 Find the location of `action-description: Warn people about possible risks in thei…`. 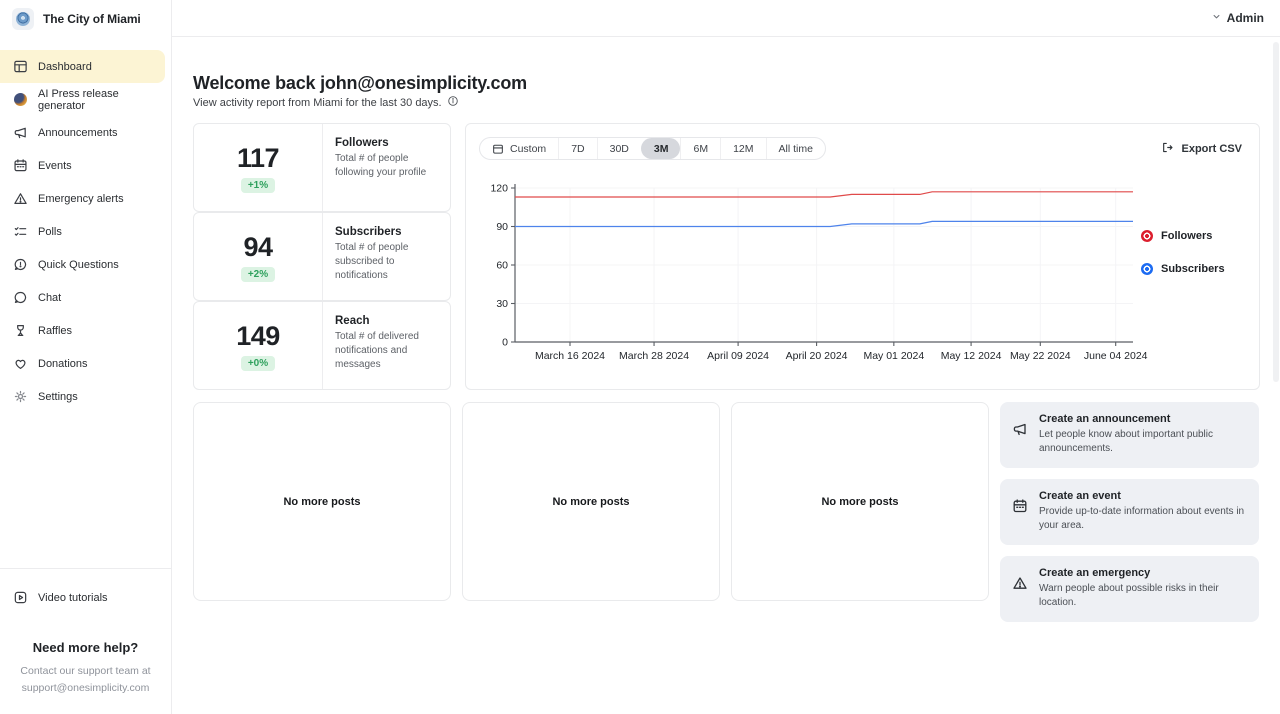

action-description: Warn people about possible risks in thei… is located at coordinates (1129, 595).